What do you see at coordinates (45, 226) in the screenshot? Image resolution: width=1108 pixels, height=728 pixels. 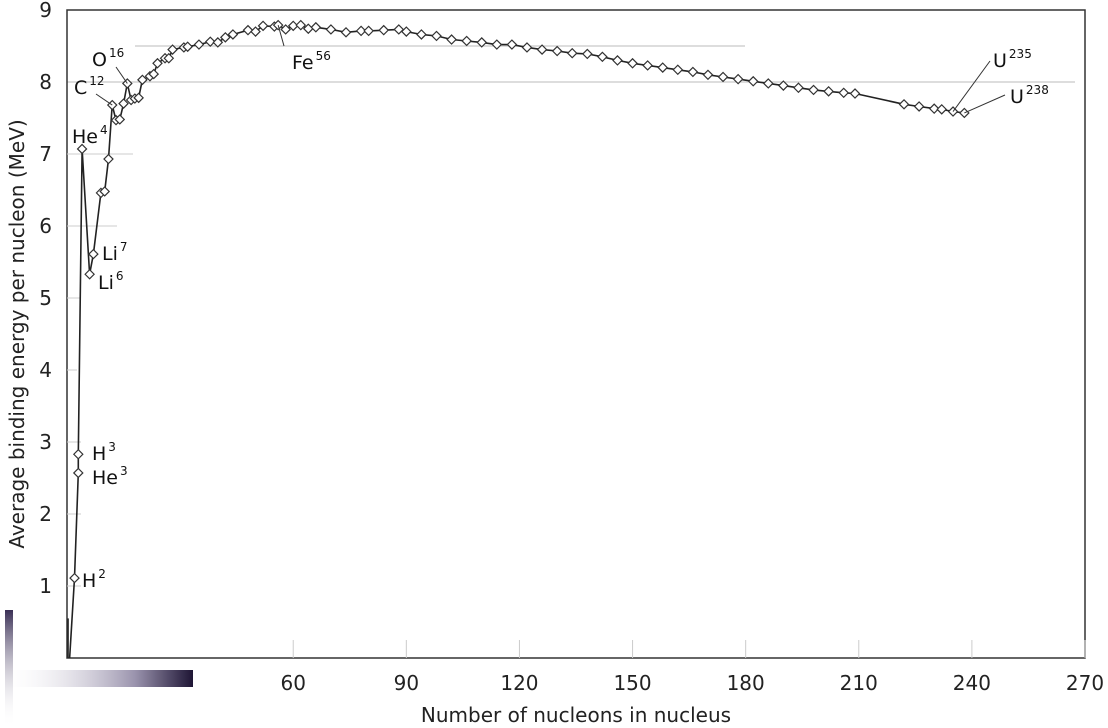 I see `y-tick-label: 6` at bounding box center [45, 226].